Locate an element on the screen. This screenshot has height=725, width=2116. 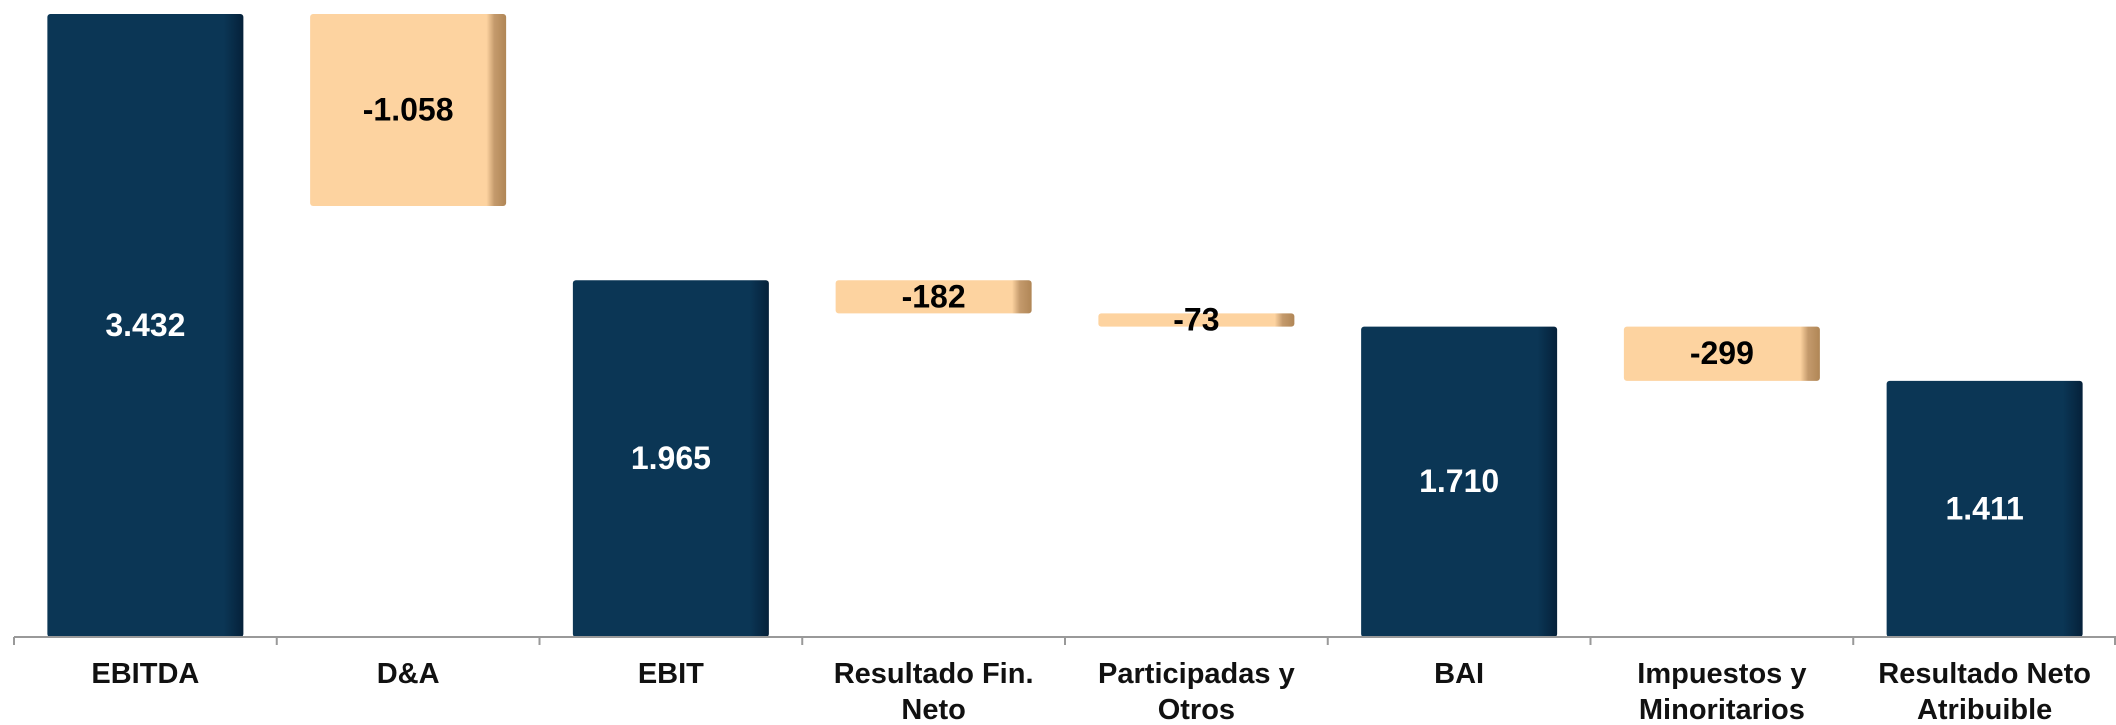
value-label: 1.965 is located at coordinates (671, 458).